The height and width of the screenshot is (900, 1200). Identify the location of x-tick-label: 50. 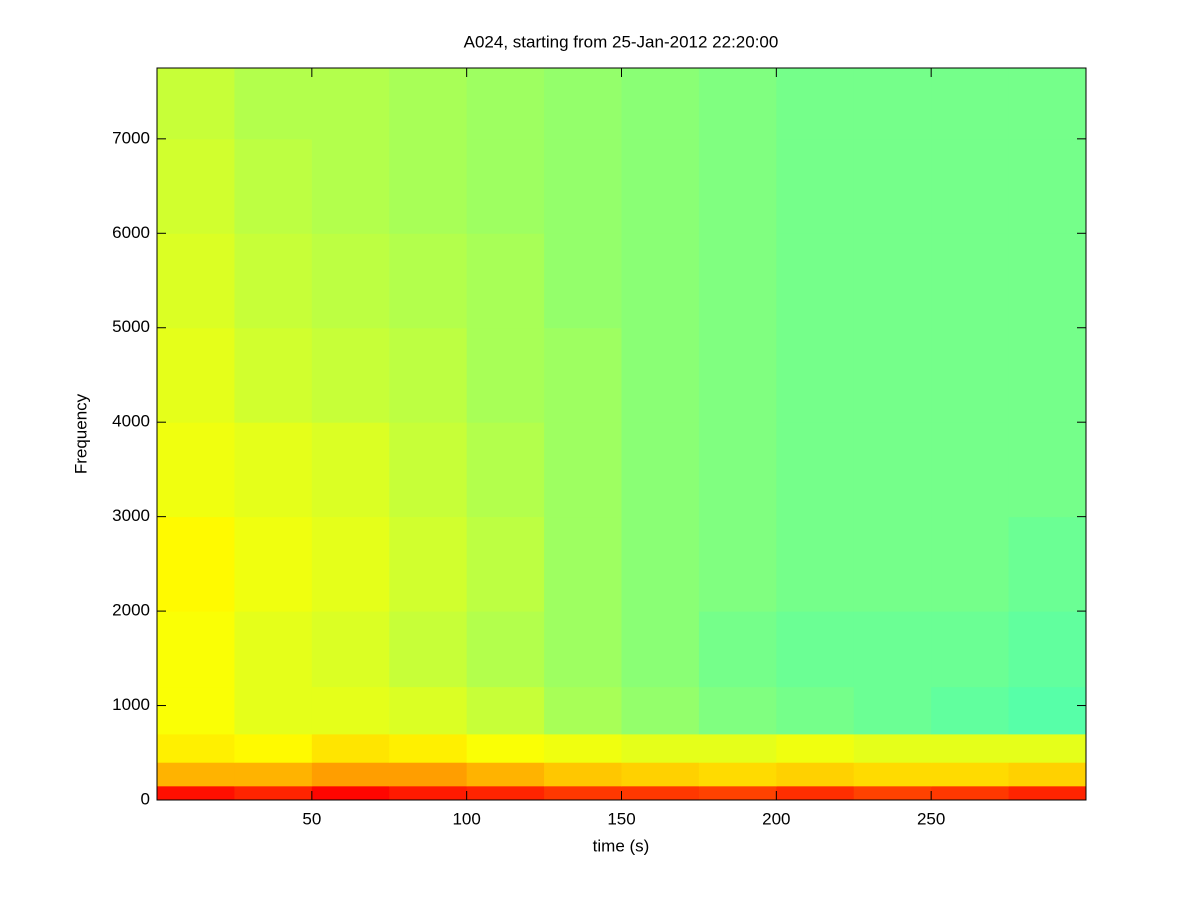
(311, 818).